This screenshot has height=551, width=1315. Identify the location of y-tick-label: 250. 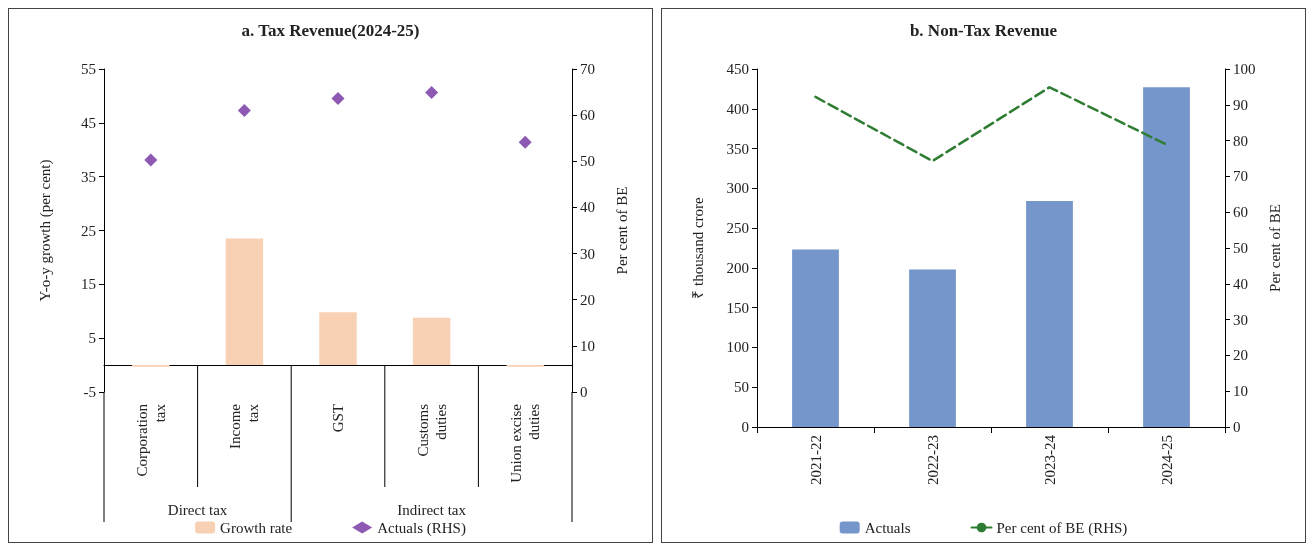
(737, 228).